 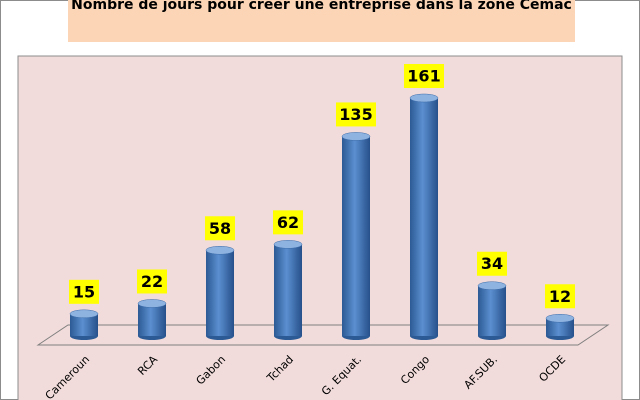 What do you see at coordinates (323, 335) in the screenshot?
I see `floor` at bounding box center [323, 335].